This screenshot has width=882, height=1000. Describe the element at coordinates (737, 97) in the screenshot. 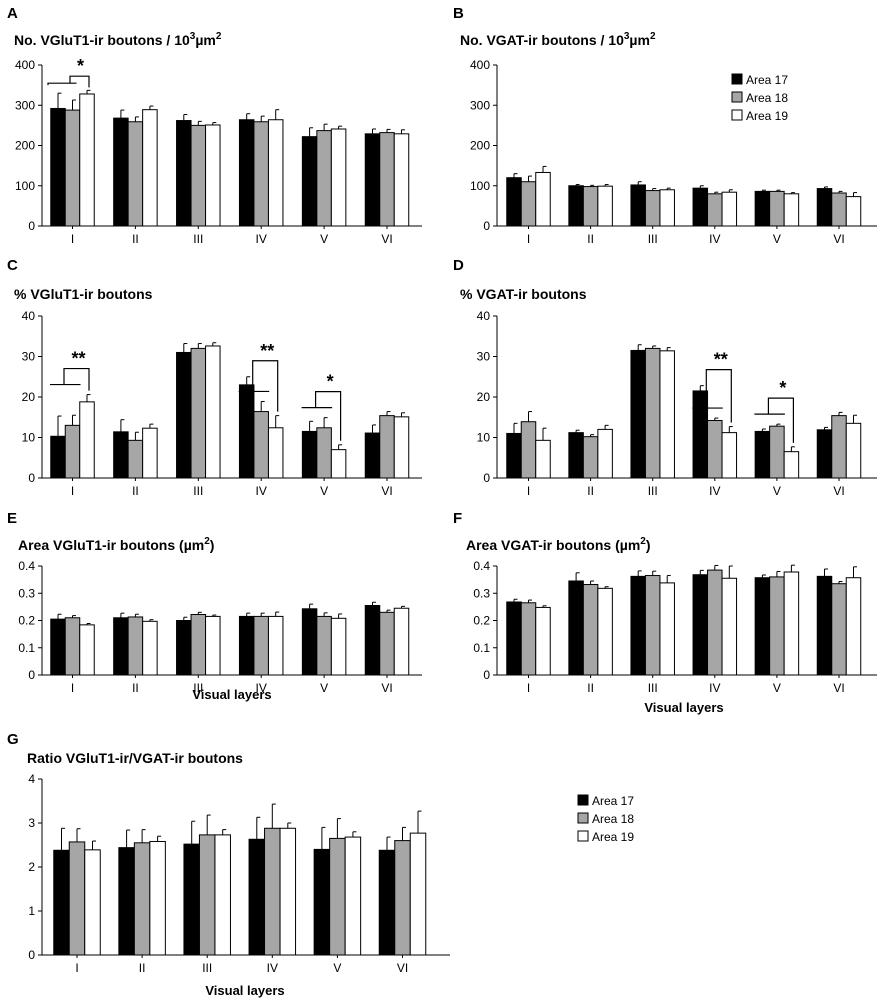

I see `legend-swatch-area18` at that location.